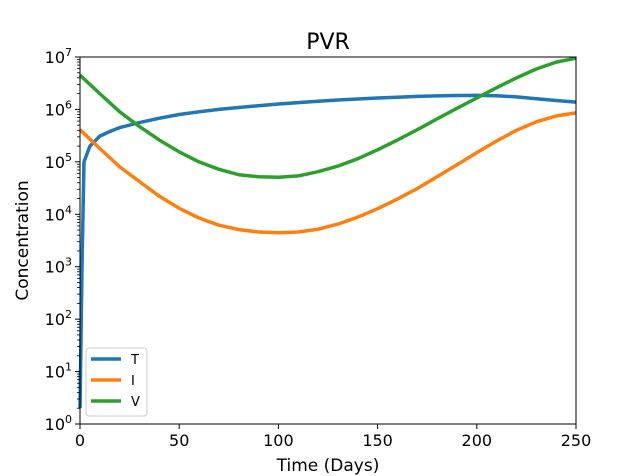  What do you see at coordinates (58, 266) in the screenshot?
I see `y-tick-label: 10³` at bounding box center [58, 266].